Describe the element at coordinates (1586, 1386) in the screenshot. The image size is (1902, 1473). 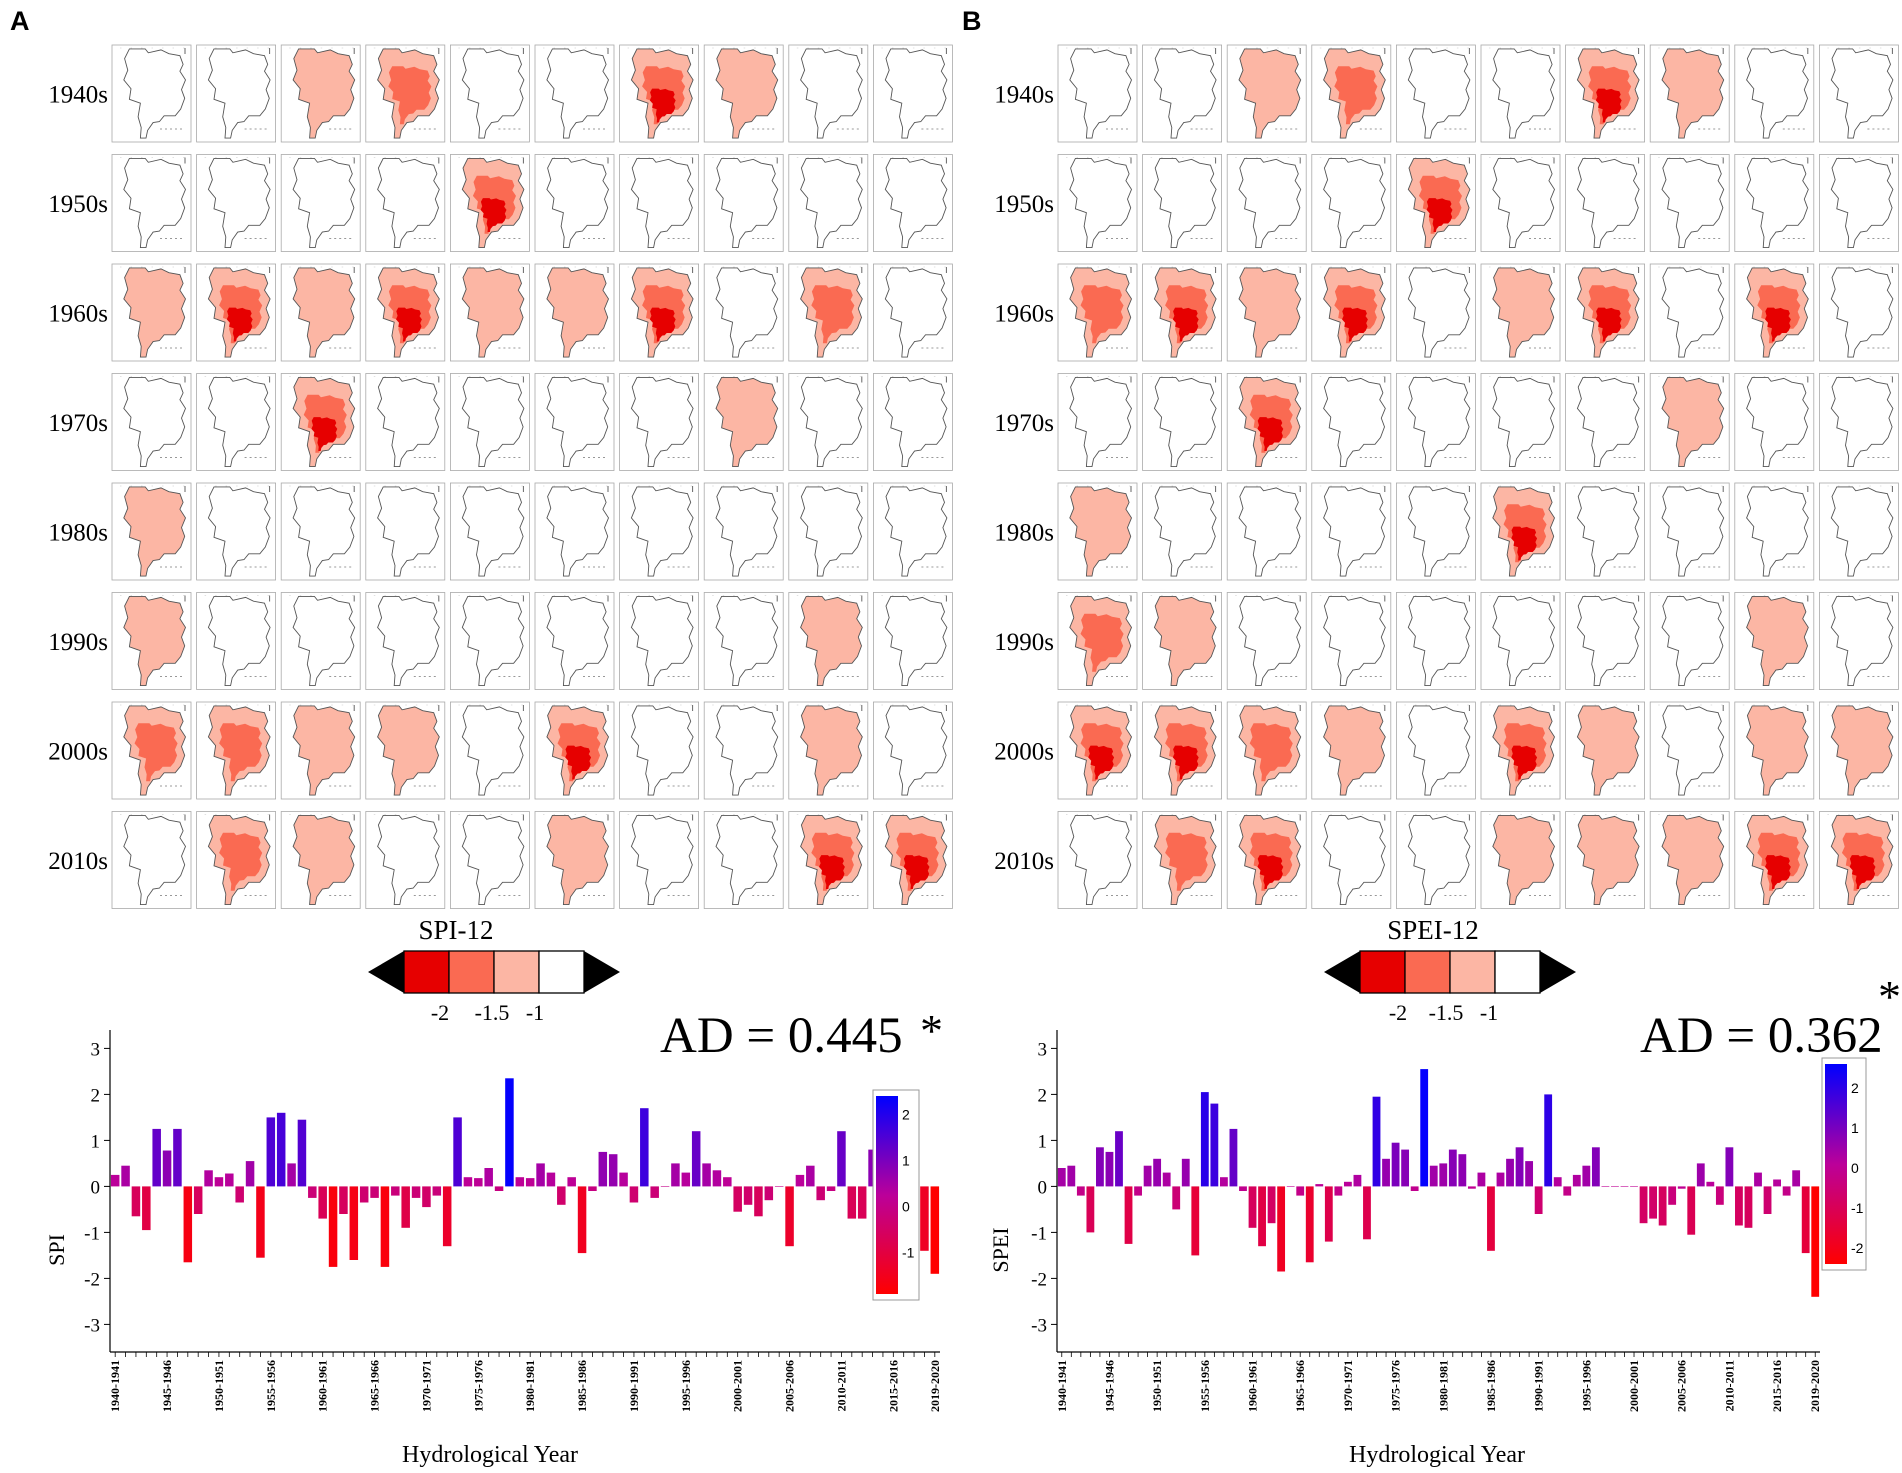
I see `x-tick-label: 1995-1996` at that location.